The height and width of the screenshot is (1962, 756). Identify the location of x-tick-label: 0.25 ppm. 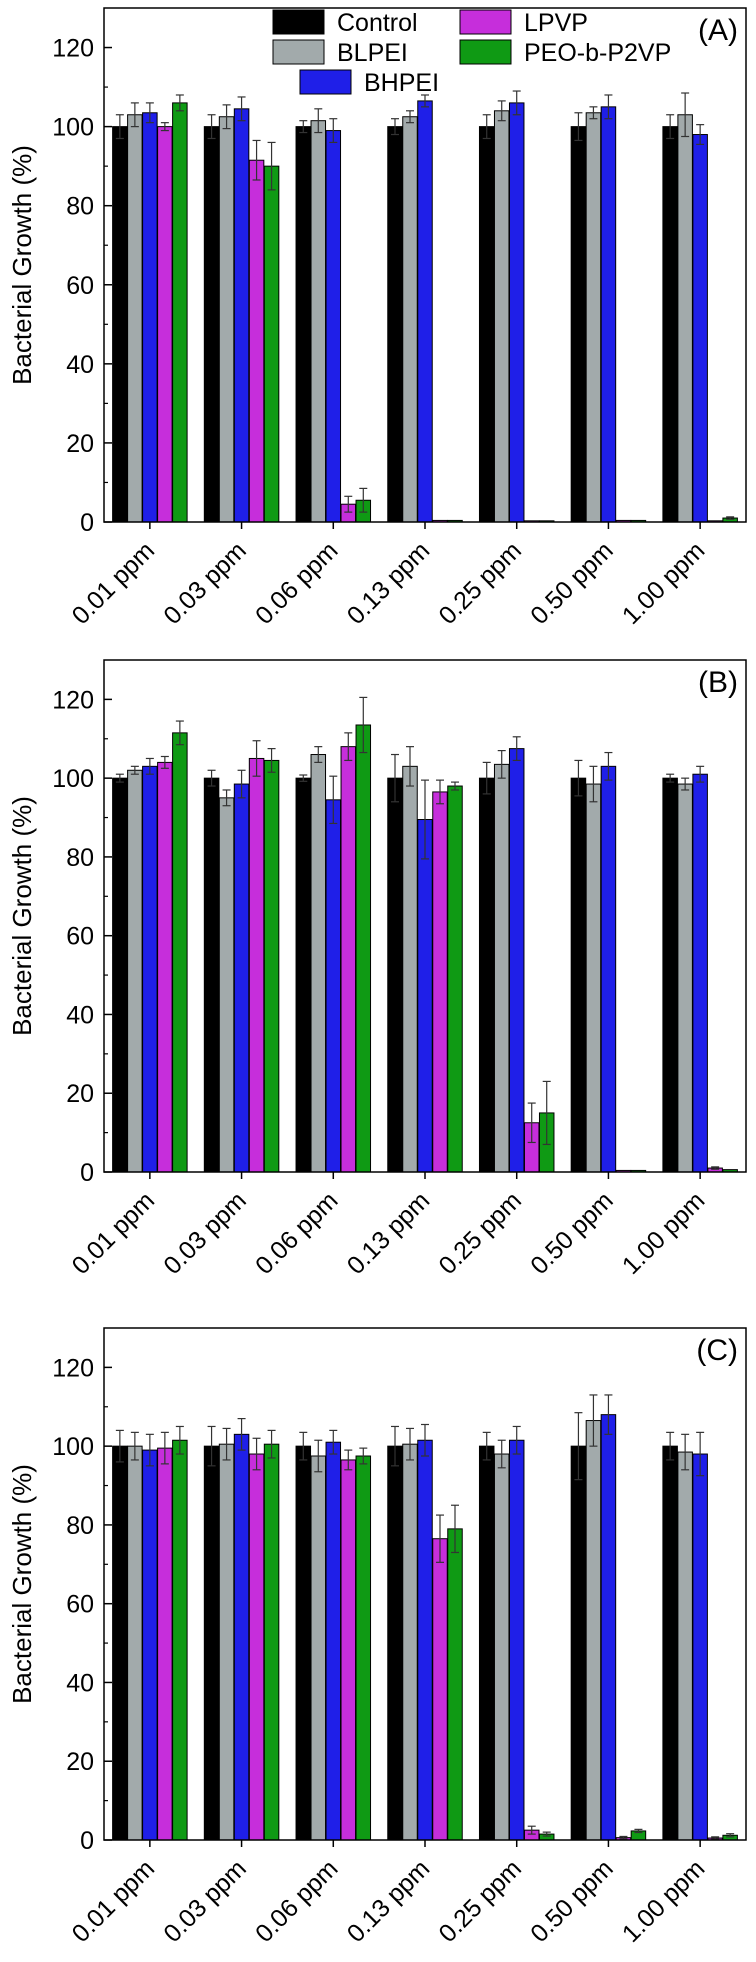
(480, 583).